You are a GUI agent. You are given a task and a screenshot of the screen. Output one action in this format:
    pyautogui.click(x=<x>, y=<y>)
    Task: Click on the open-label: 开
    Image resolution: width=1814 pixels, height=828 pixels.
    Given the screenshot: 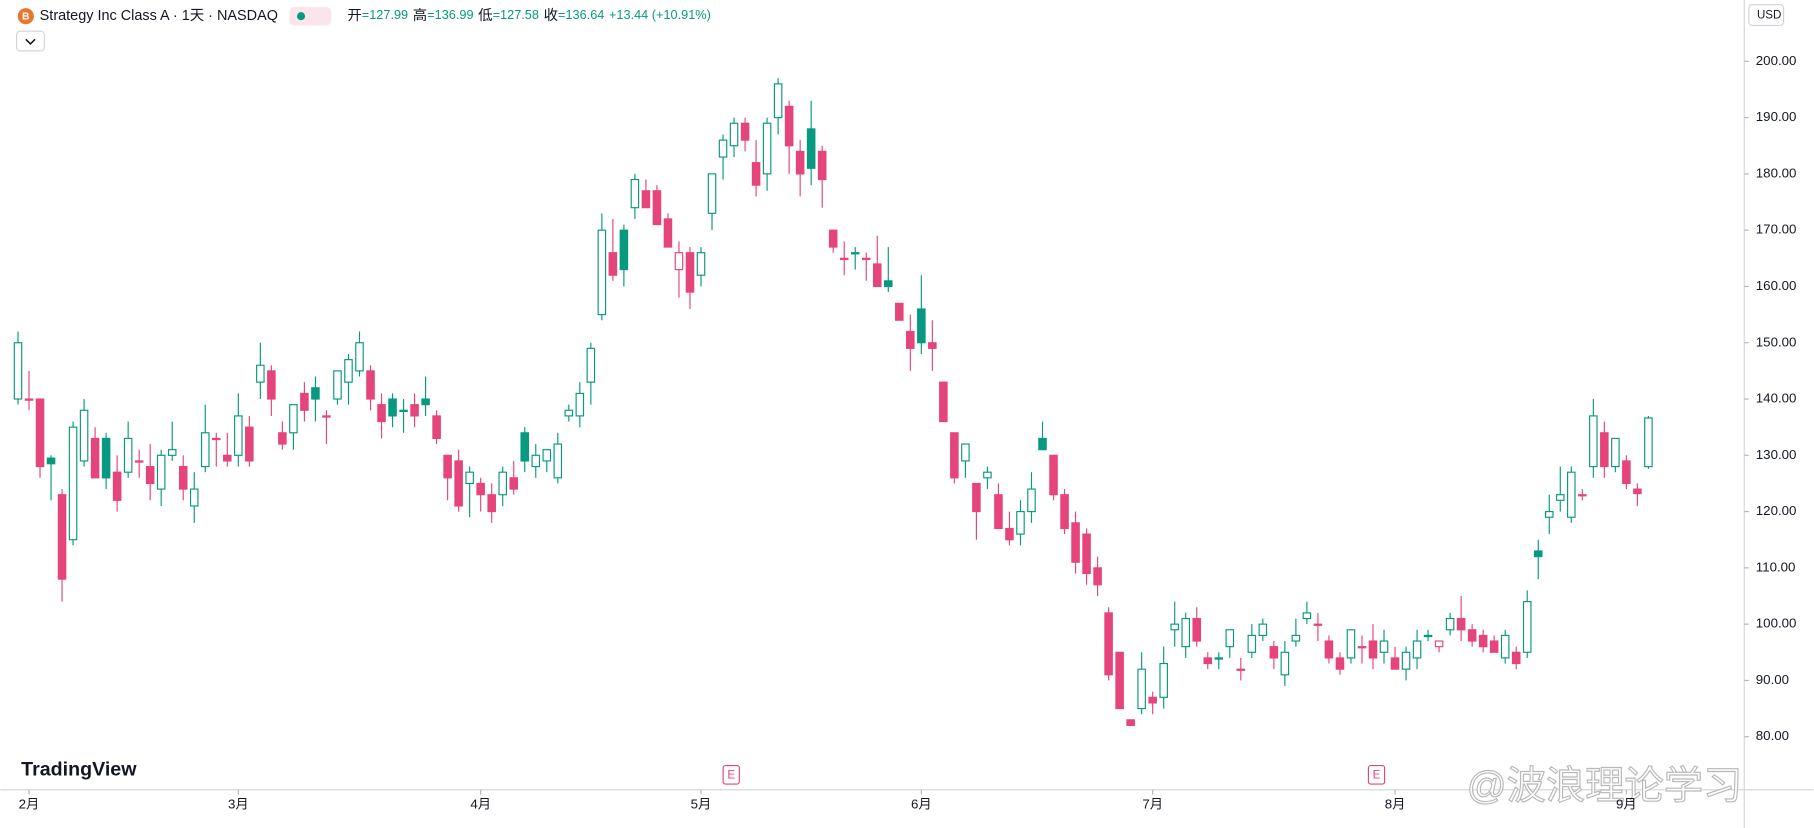 What is the action you would take?
    pyautogui.click(x=354, y=16)
    